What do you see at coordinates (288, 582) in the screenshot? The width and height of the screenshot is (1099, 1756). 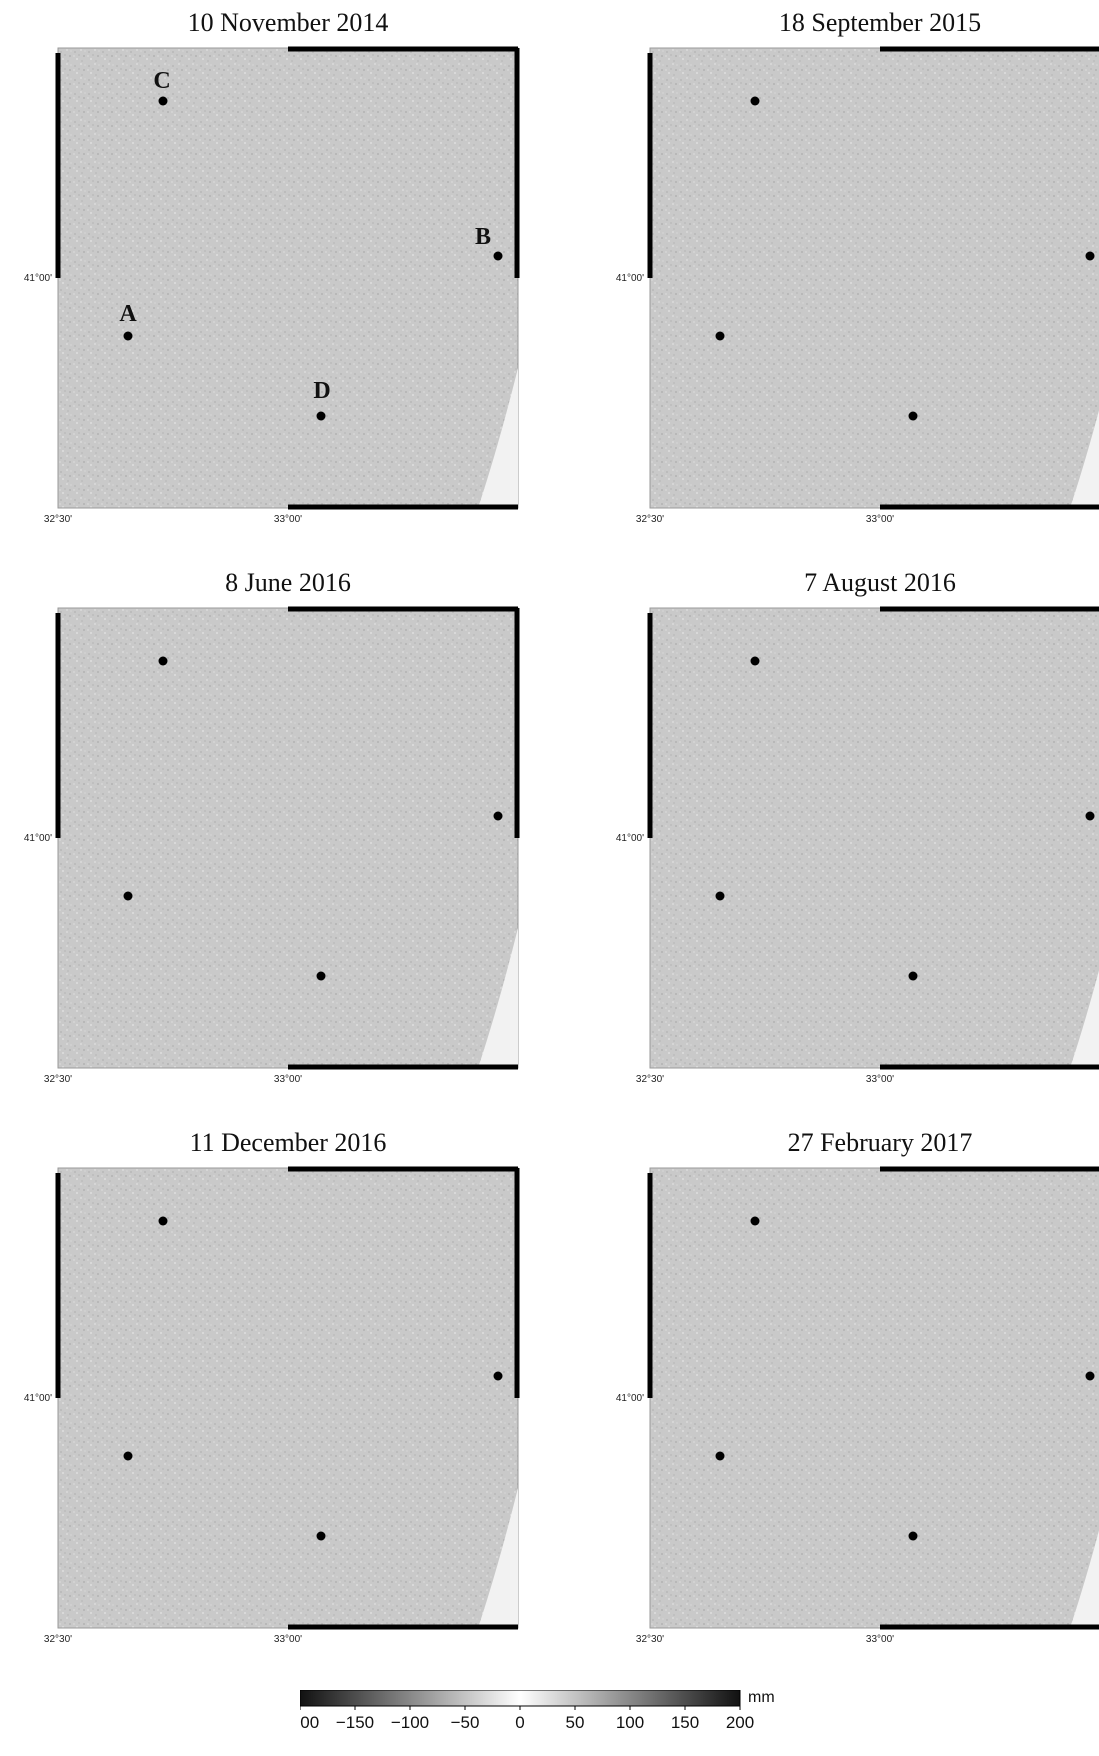 I see `panel-title: 8 June 2016` at bounding box center [288, 582].